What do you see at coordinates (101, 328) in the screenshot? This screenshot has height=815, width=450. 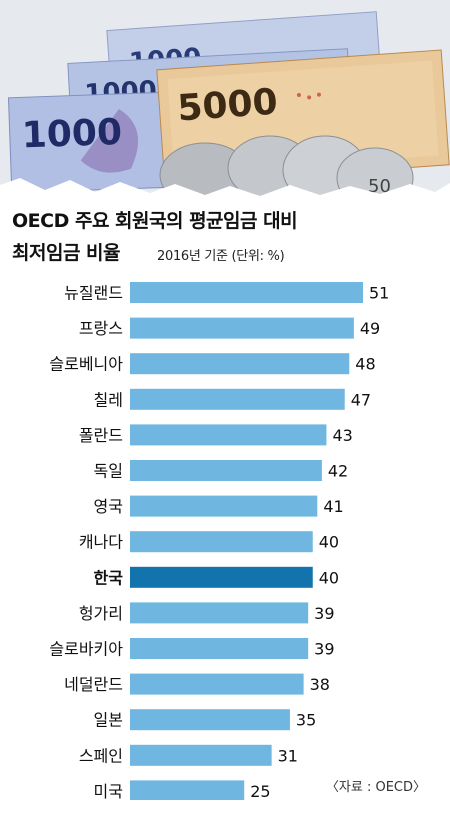 I see `category-label: 프랑스` at bounding box center [101, 328].